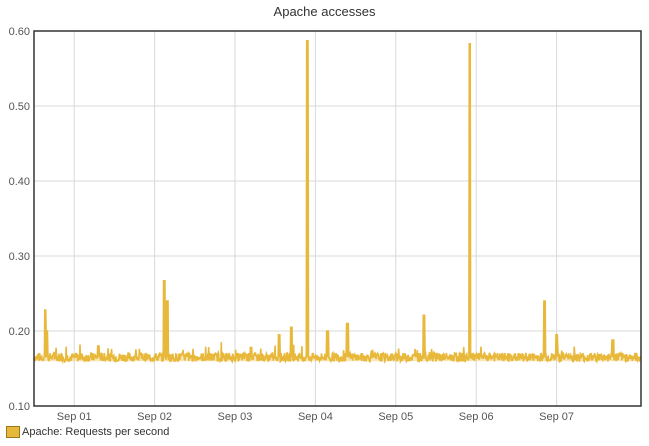 Image resolution: width=649 pixels, height=446 pixels. I want to click on legend-swatch, so click(13, 432).